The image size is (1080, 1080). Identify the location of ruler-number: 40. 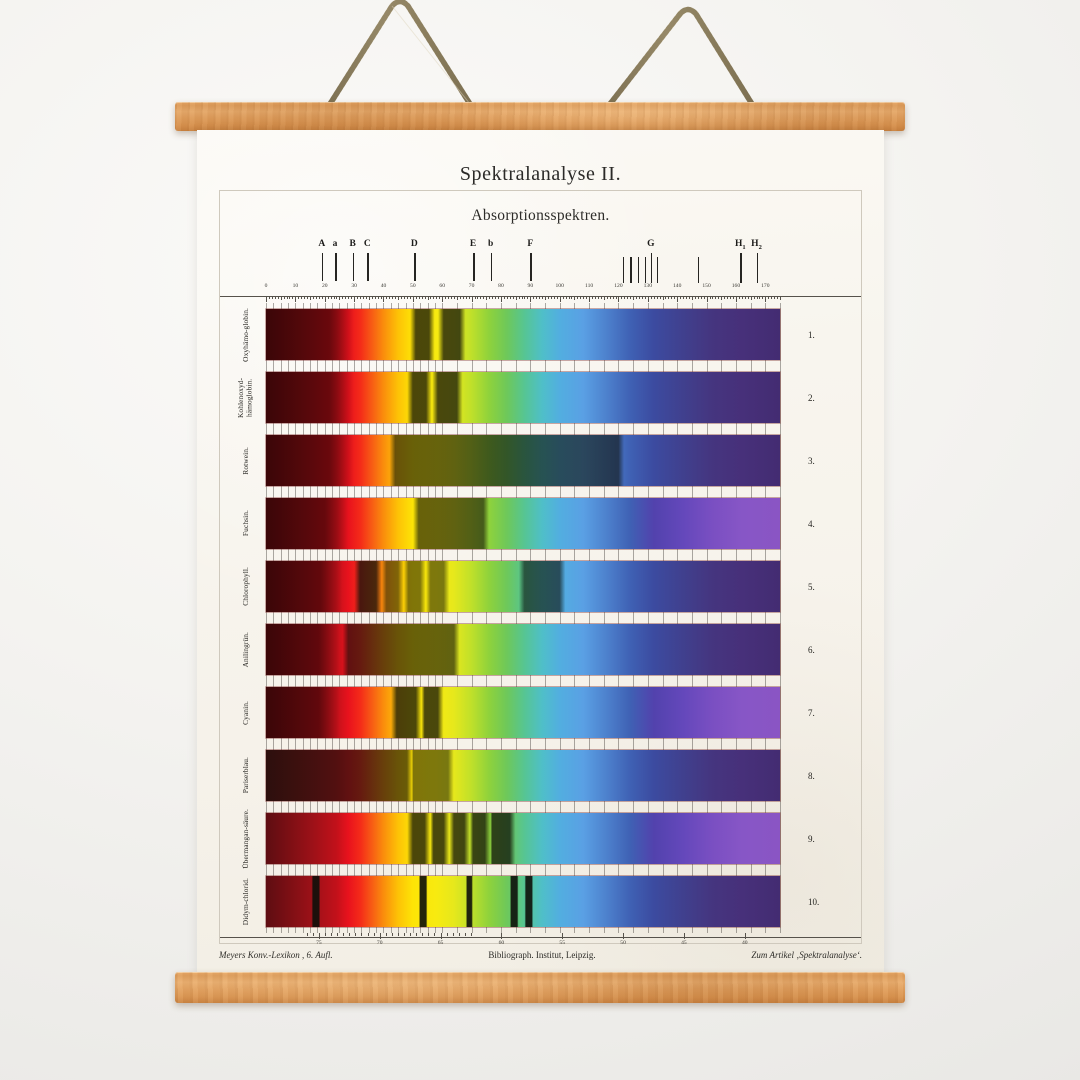
(744, 943).